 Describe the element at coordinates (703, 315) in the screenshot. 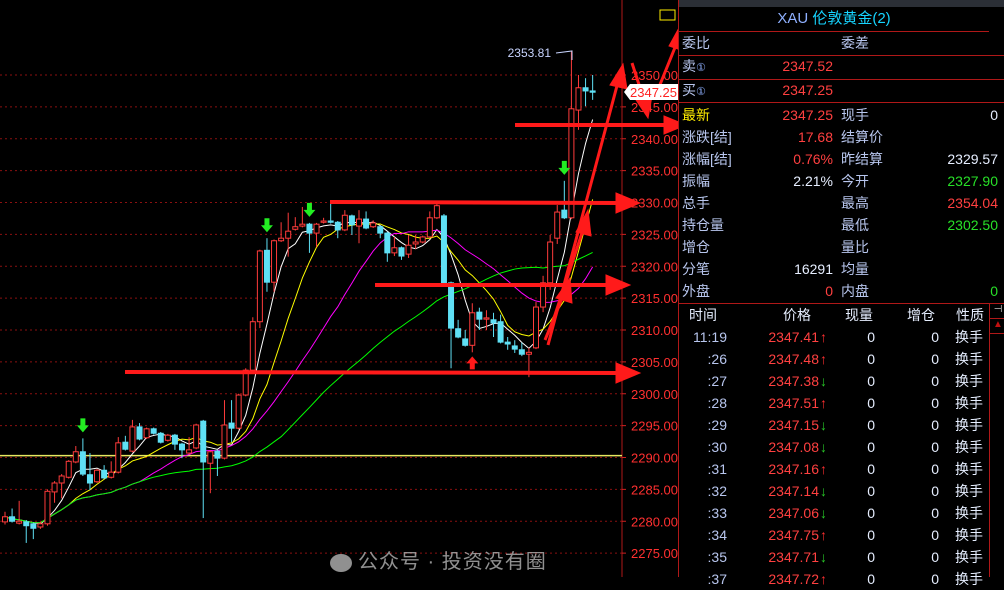

I see `header-time: 时间` at that location.